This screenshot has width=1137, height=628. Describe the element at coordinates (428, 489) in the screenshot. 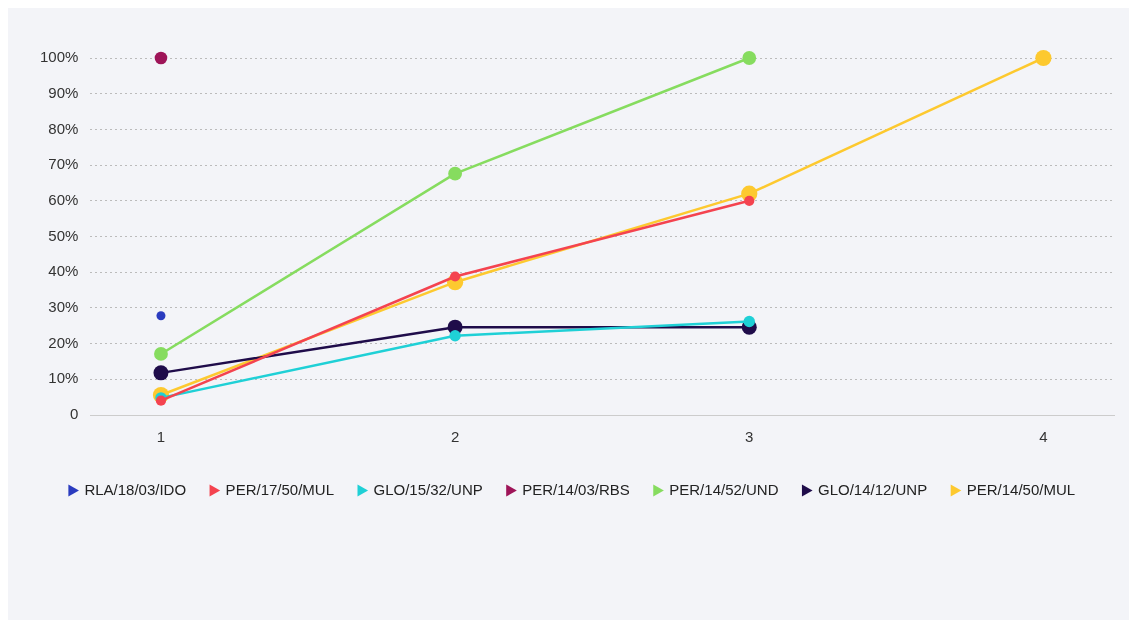

I see `legend-label: GLO/15/32/UNP` at that location.